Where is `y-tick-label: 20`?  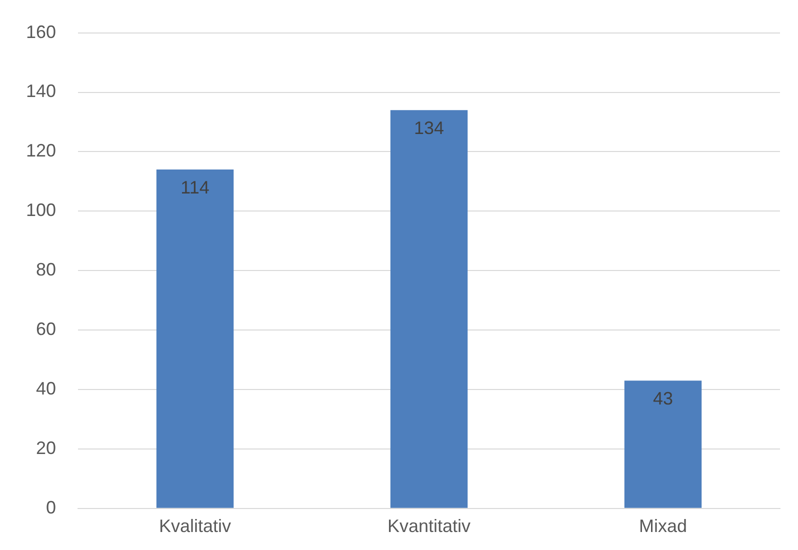
y-tick-label: 20 is located at coordinates (46, 448).